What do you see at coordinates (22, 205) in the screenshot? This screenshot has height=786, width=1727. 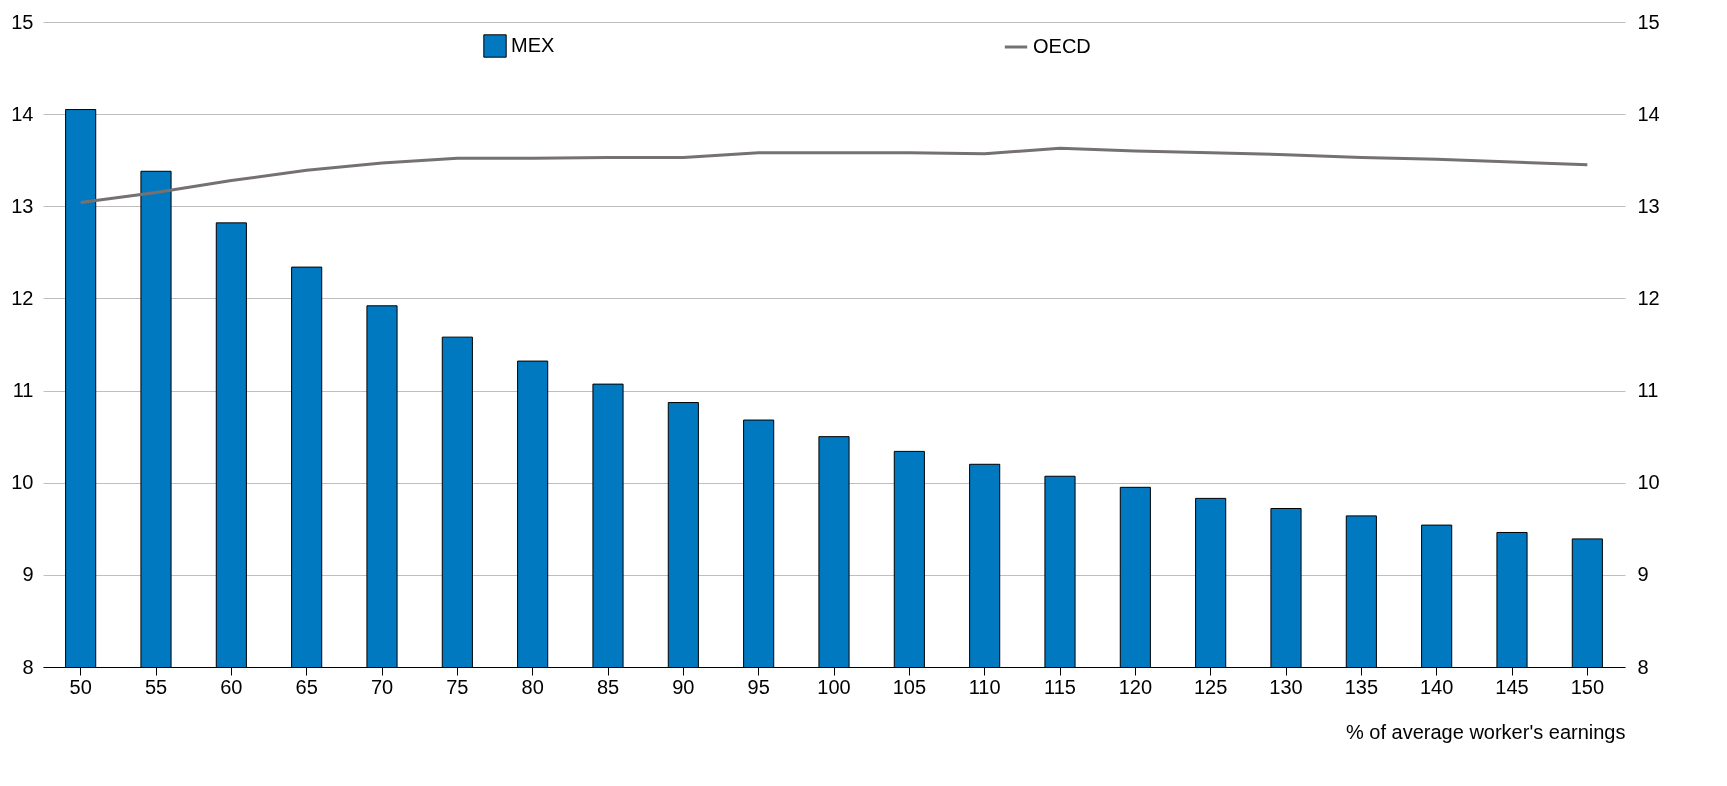 I see `y-tick-label: 13` at bounding box center [22, 205].